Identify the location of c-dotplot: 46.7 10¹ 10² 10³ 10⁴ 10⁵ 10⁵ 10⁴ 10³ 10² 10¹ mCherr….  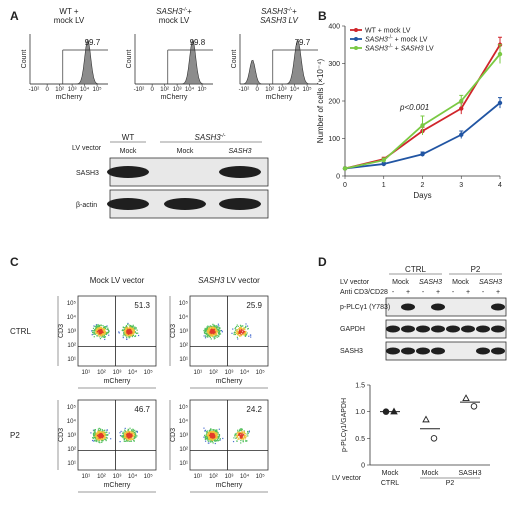
(107, 446).